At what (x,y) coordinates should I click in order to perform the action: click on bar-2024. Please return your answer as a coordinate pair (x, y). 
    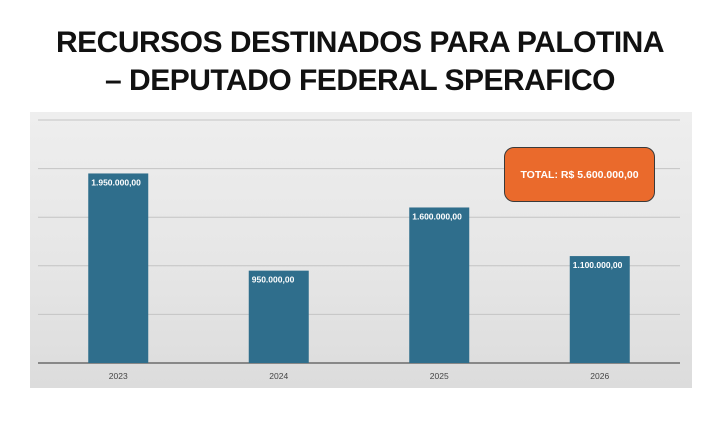
    Looking at the image, I should click on (278, 316).